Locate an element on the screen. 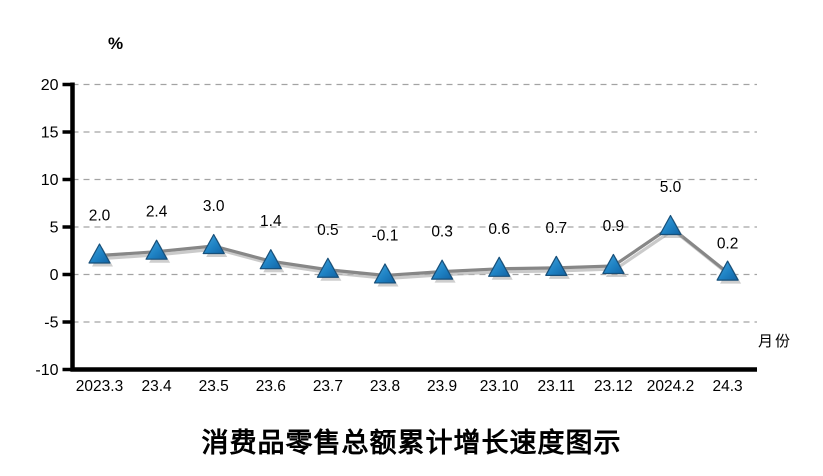 Image resolution: width=823 pixels, height=476 pixels. svg-text: -0.1 is located at coordinates (385, 235).